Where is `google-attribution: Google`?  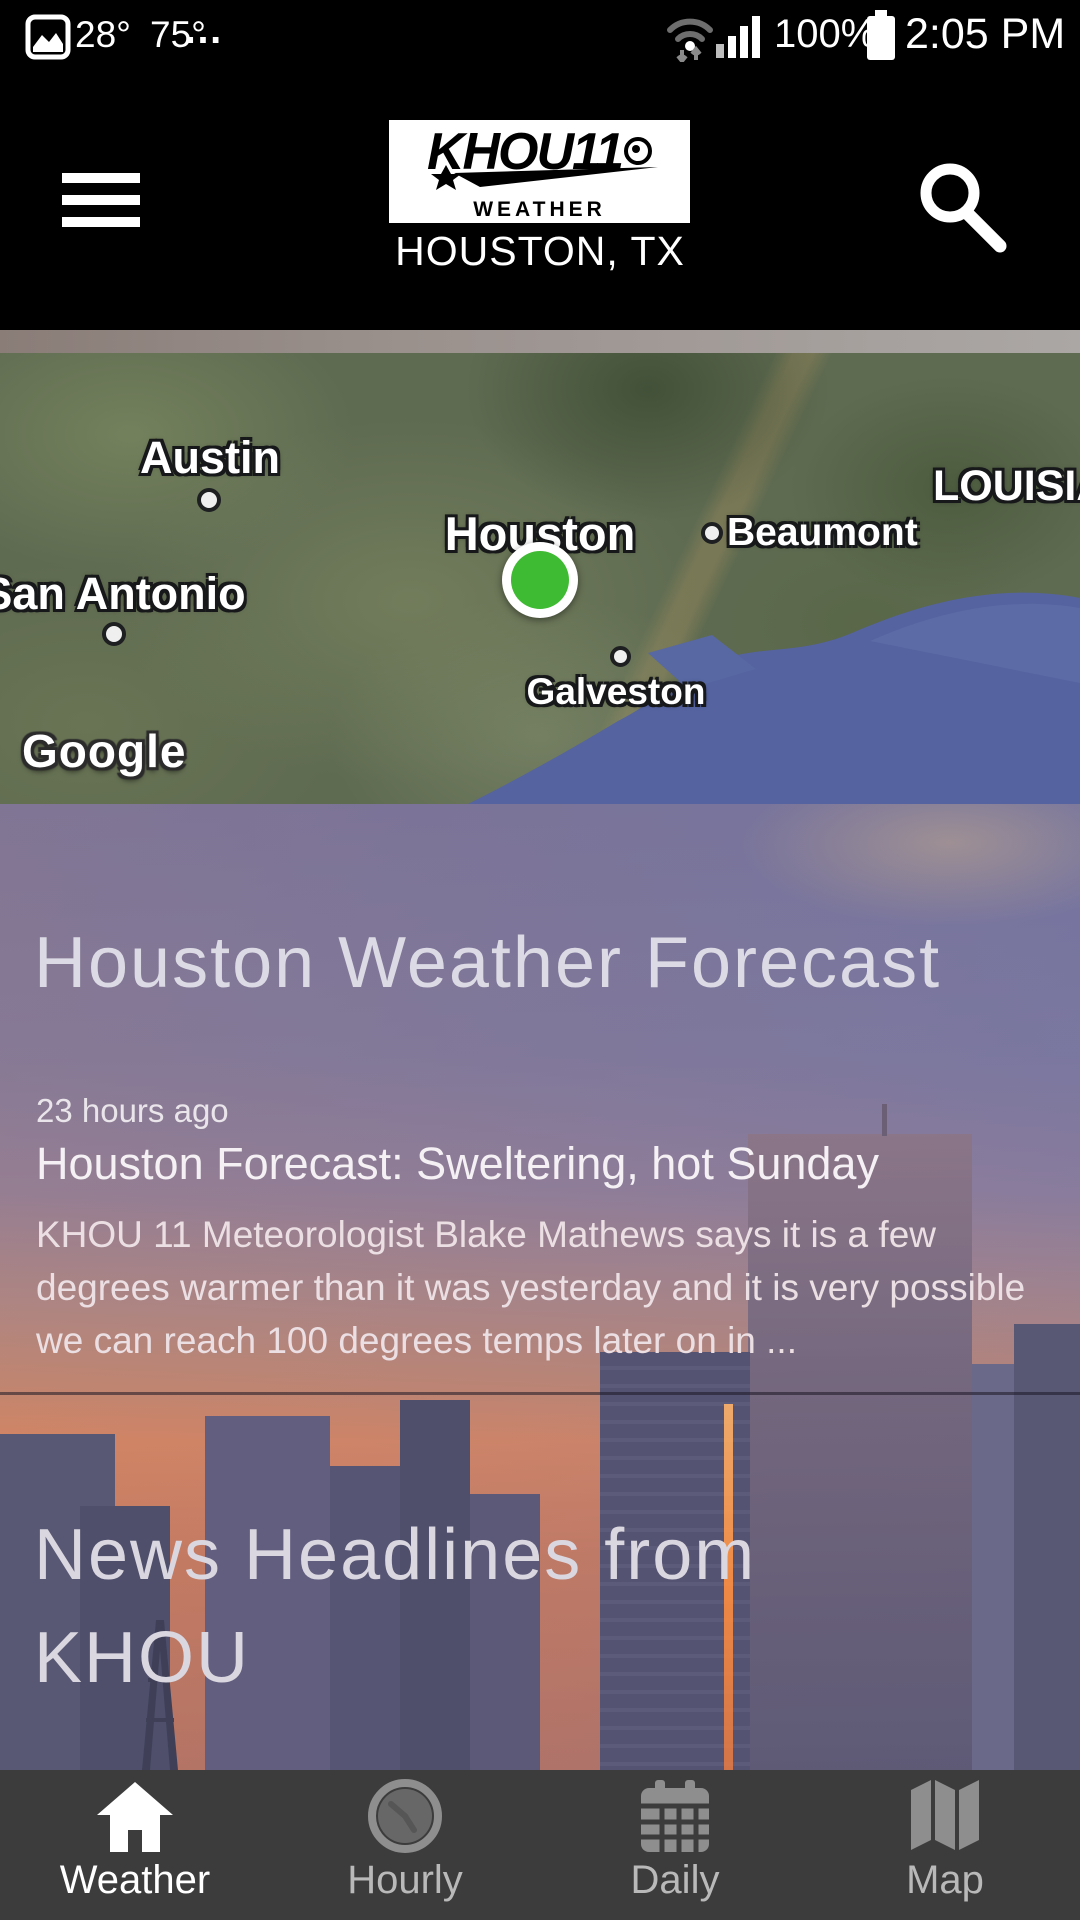 google-attribution: Google is located at coordinates (104, 751).